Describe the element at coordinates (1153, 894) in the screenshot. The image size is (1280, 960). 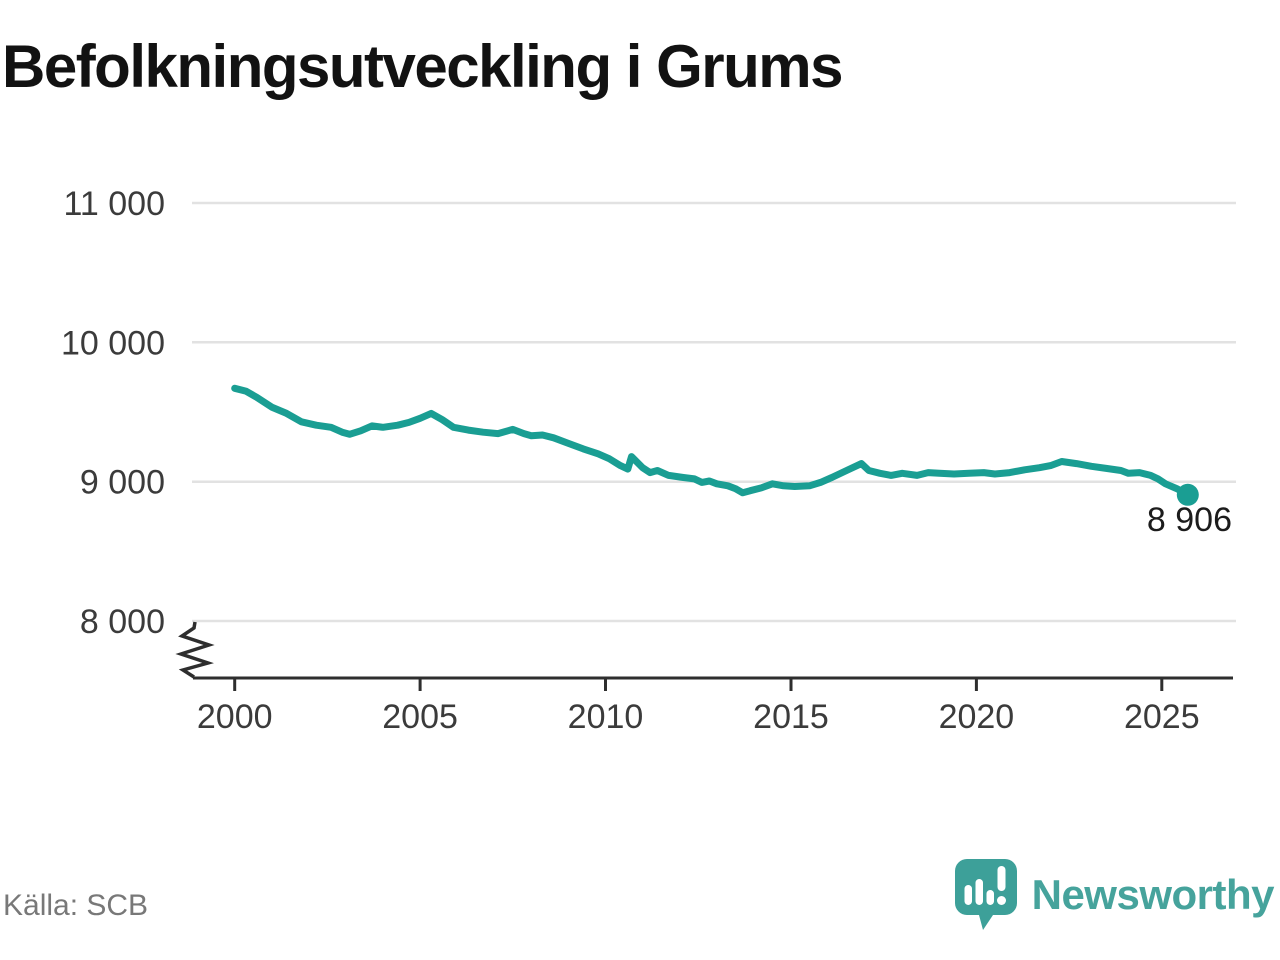
I see `newsworthy-wordmark: Newsworthy` at that location.